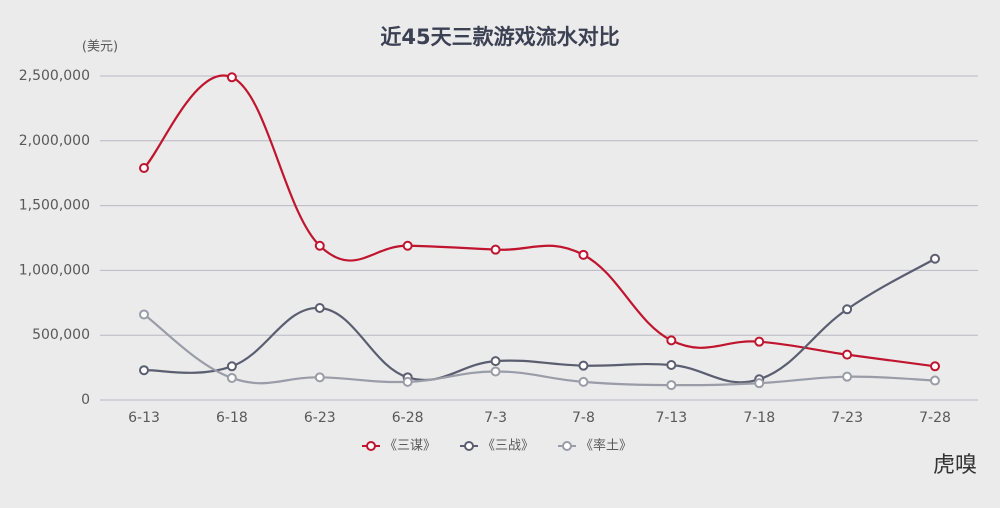 This screenshot has width=1000, height=508. I want to click on y-tick-label: 500,000, so click(61, 335).